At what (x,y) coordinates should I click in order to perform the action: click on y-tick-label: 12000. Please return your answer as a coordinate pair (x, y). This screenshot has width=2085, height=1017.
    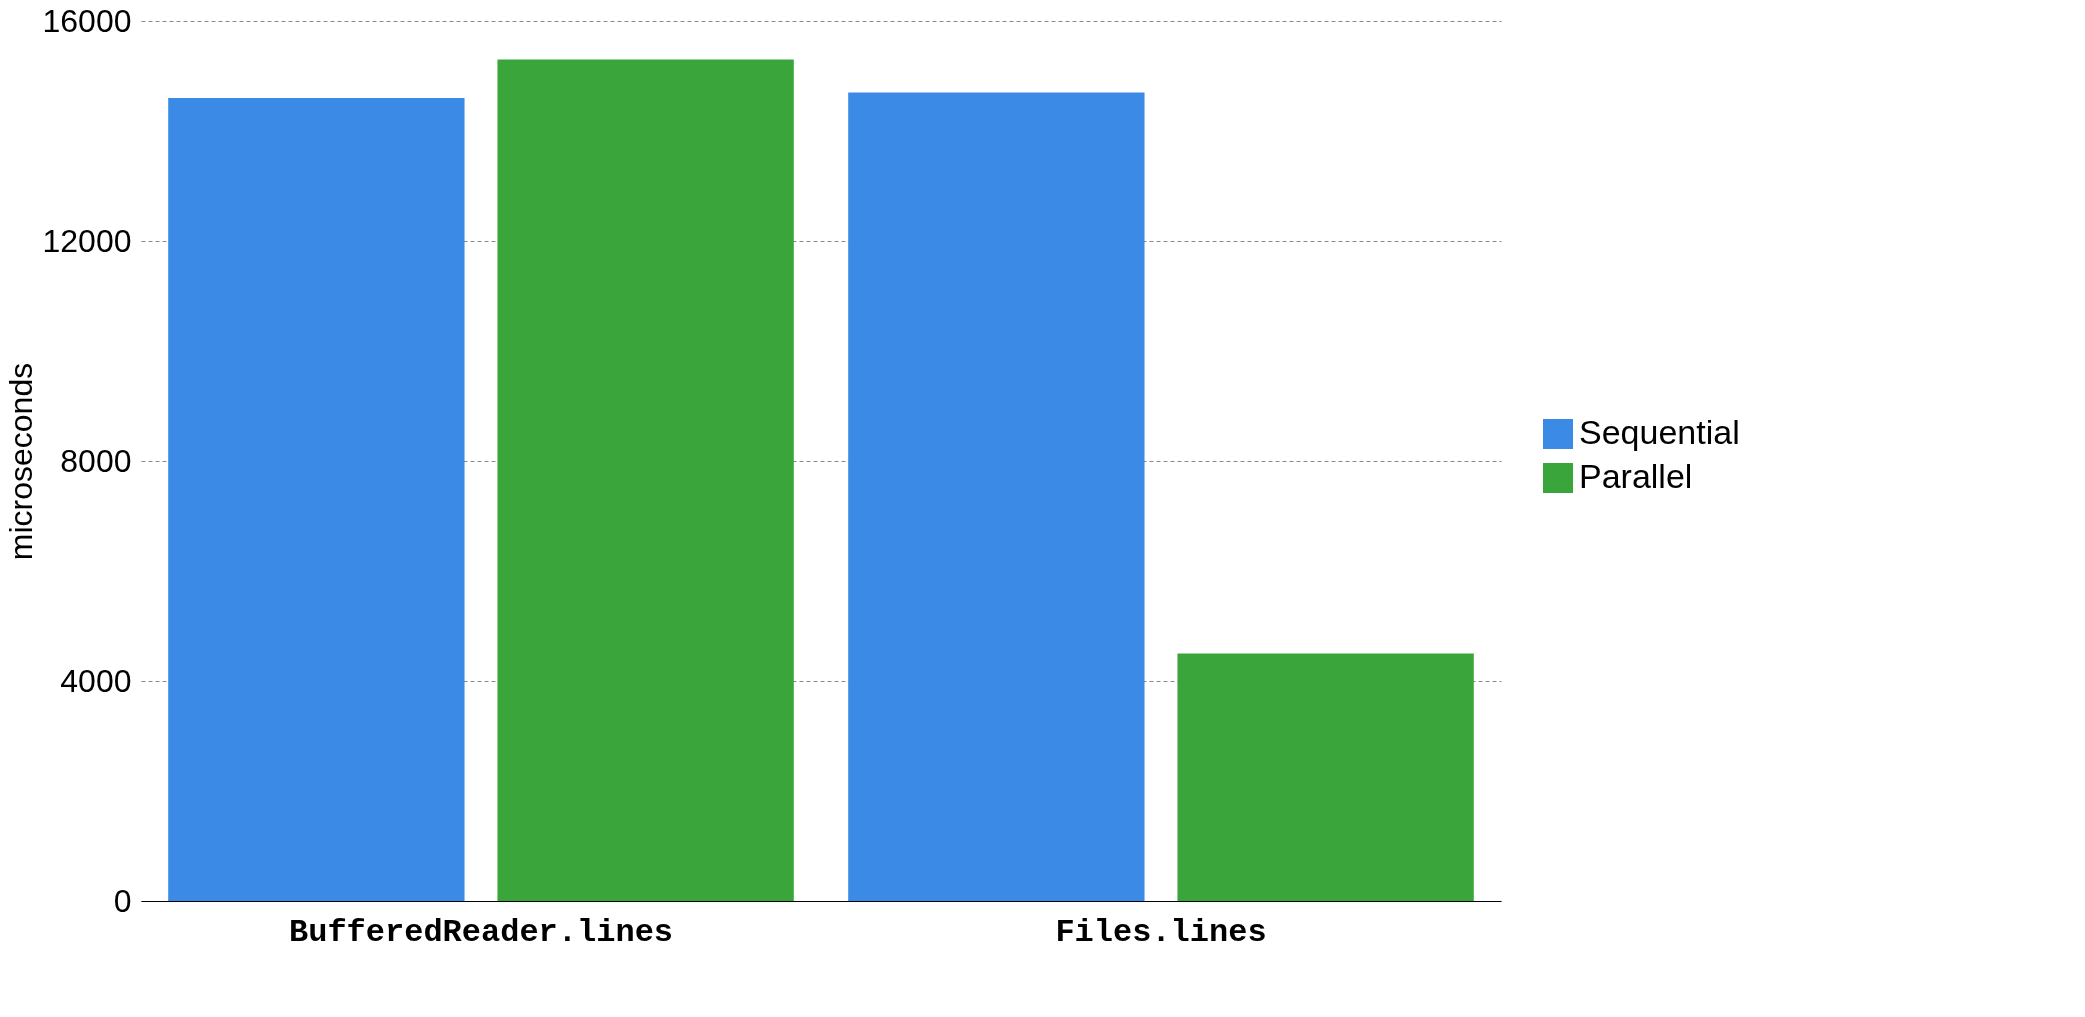
    Looking at the image, I should click on (87, 240).